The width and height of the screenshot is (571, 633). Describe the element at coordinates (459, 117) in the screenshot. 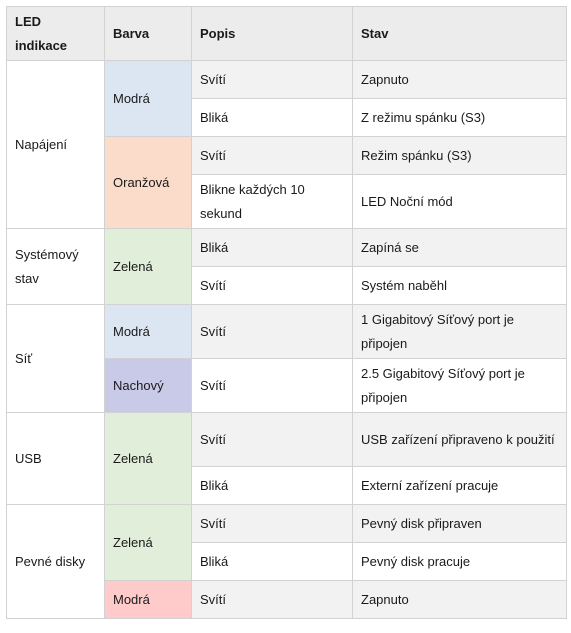

I see `stav-cell: Z režimu spánku (S3)` at that location.